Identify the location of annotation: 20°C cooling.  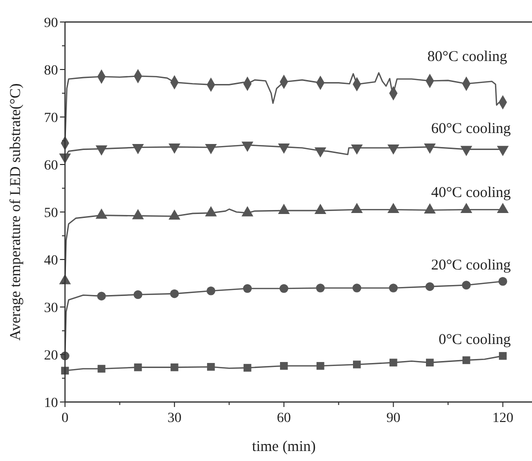
(471, 265).